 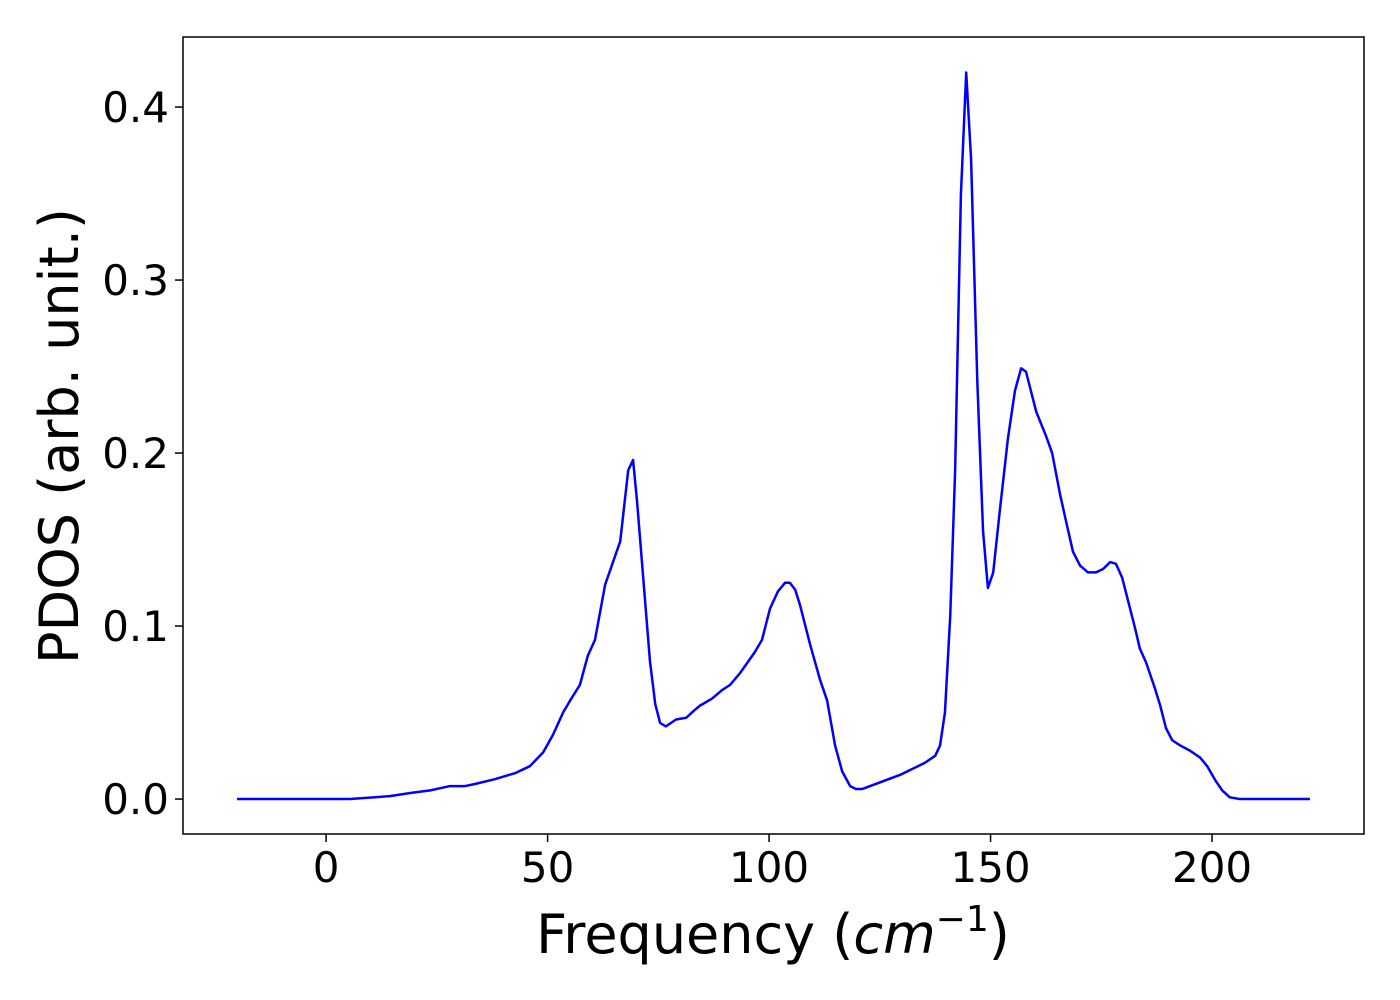 I want to click on x-label-text: Frequency (, so click(x=694, y=934).